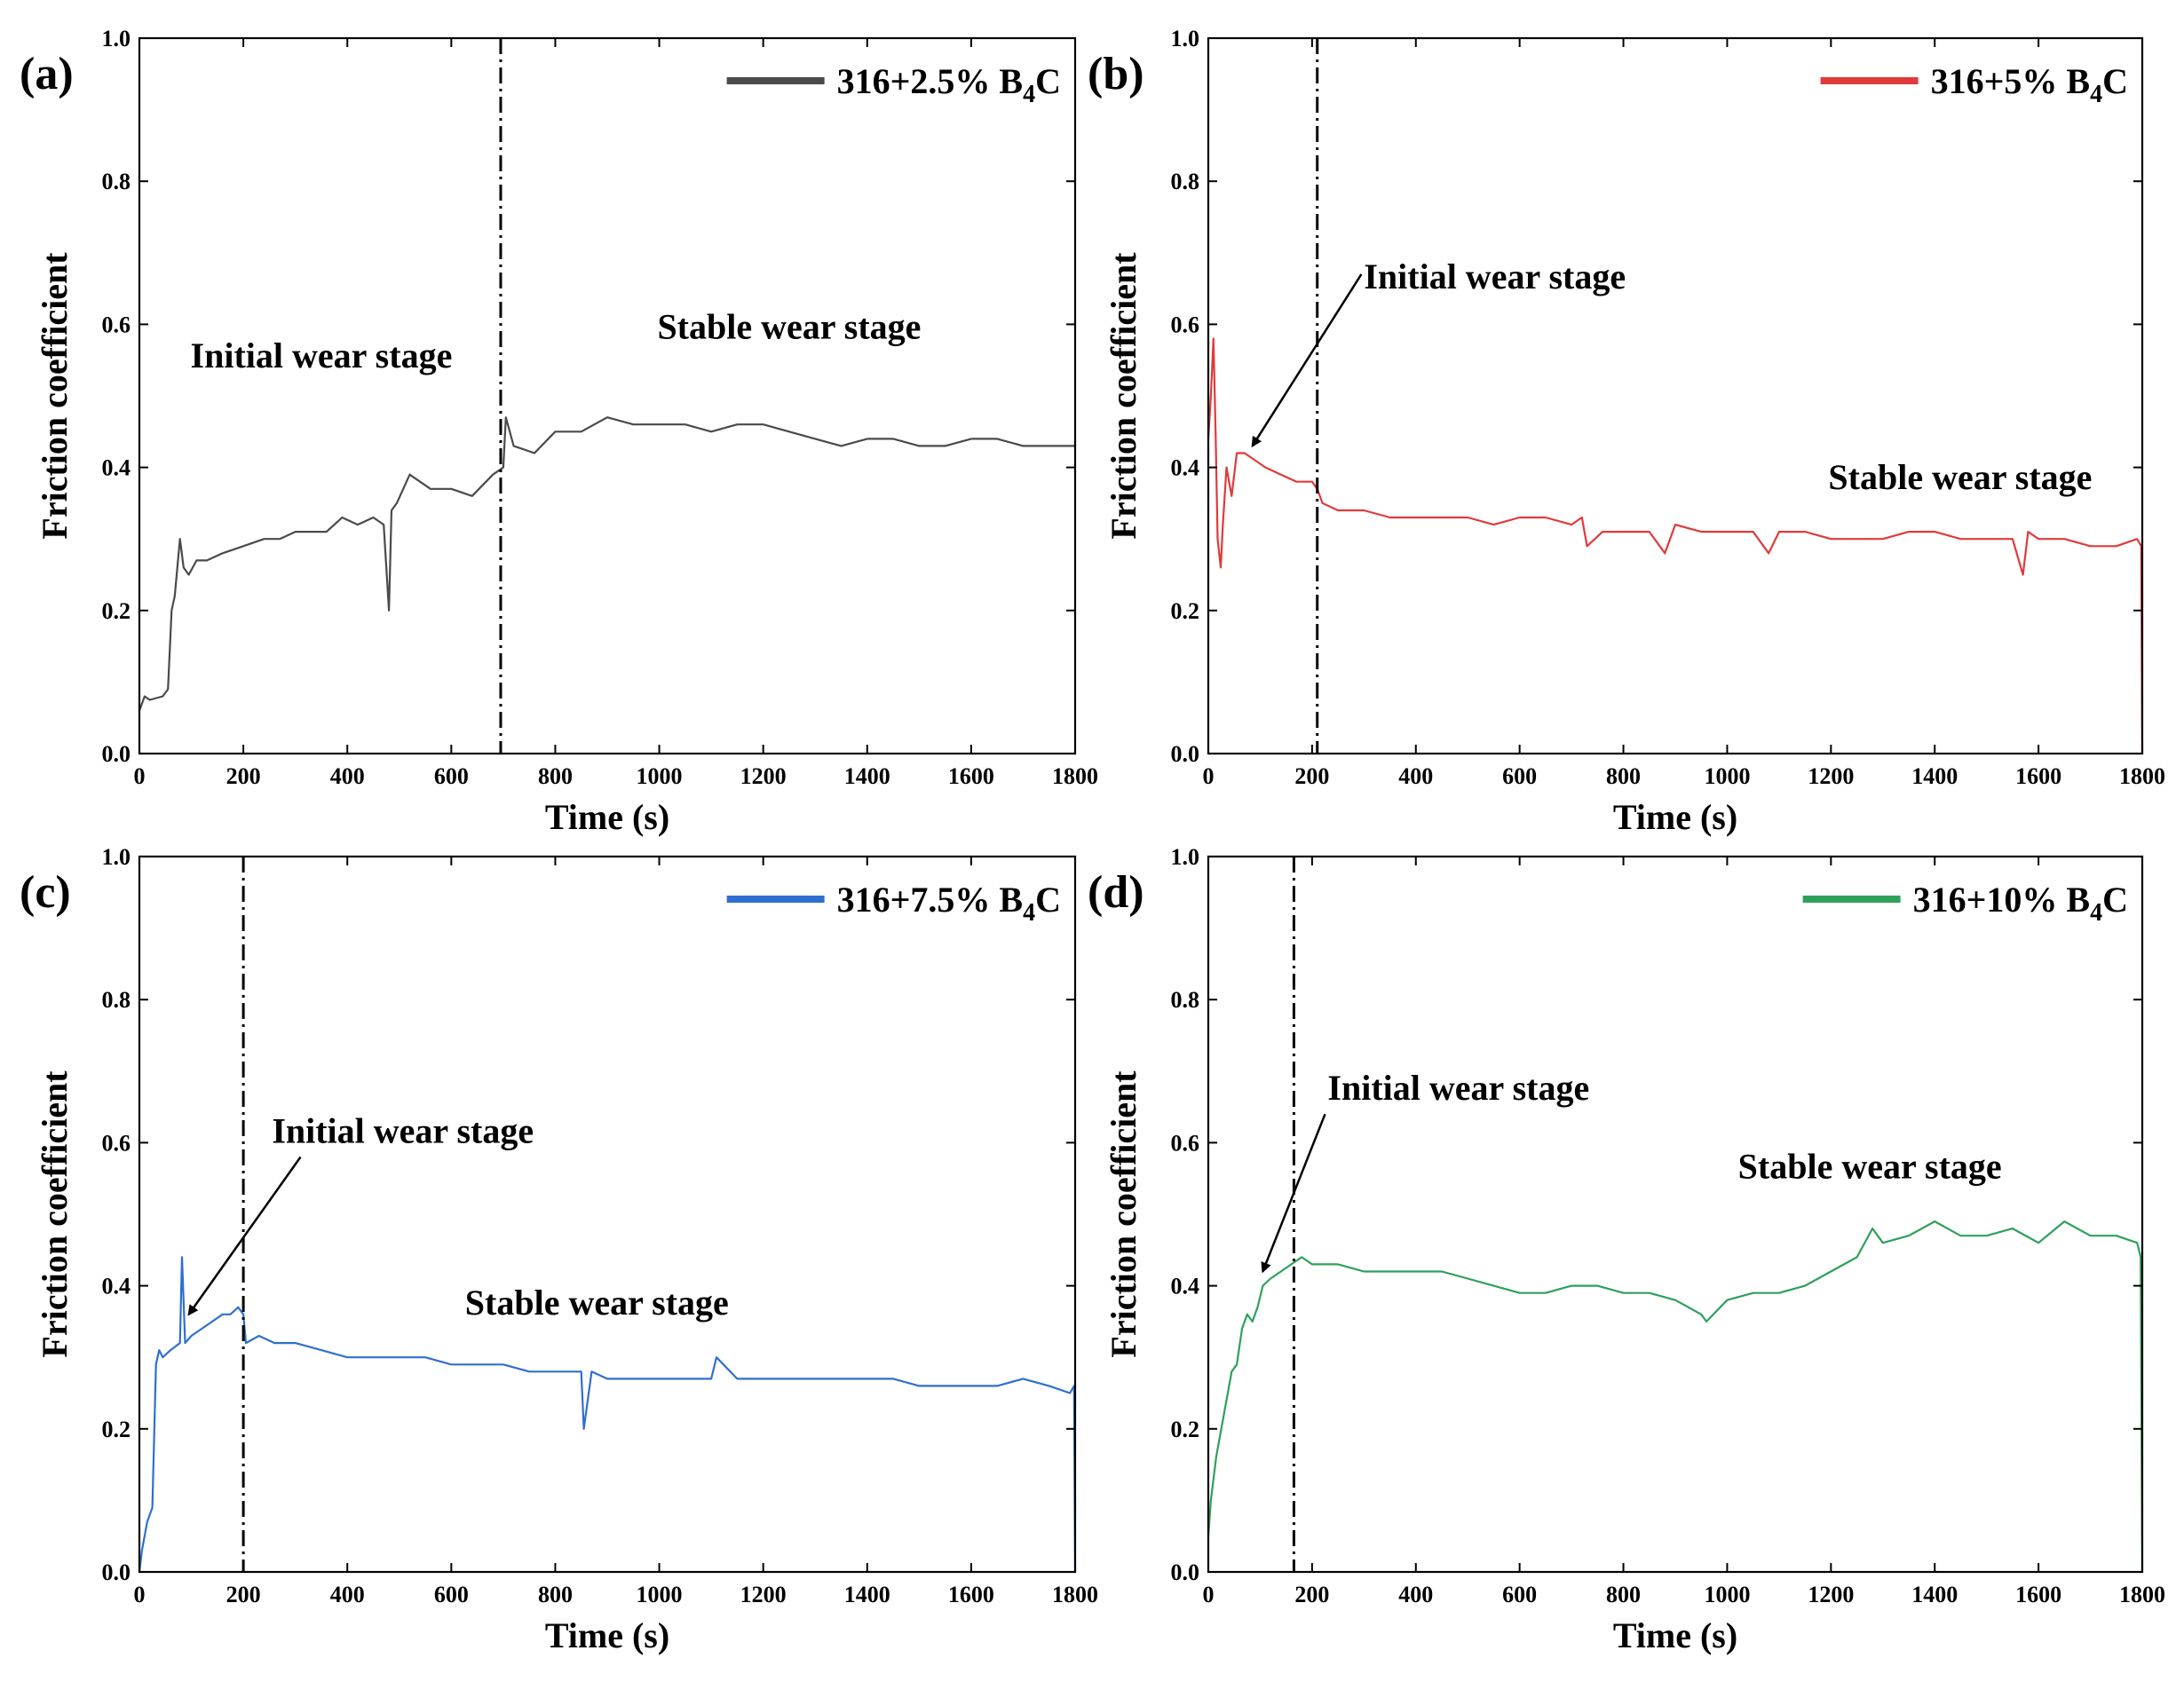 The width and height of the screenshot is (2184, 1682). Describe the element at coordinates (2020, 903) in the screenshot. I see `legend-label: 316+10% B4C` at that location.